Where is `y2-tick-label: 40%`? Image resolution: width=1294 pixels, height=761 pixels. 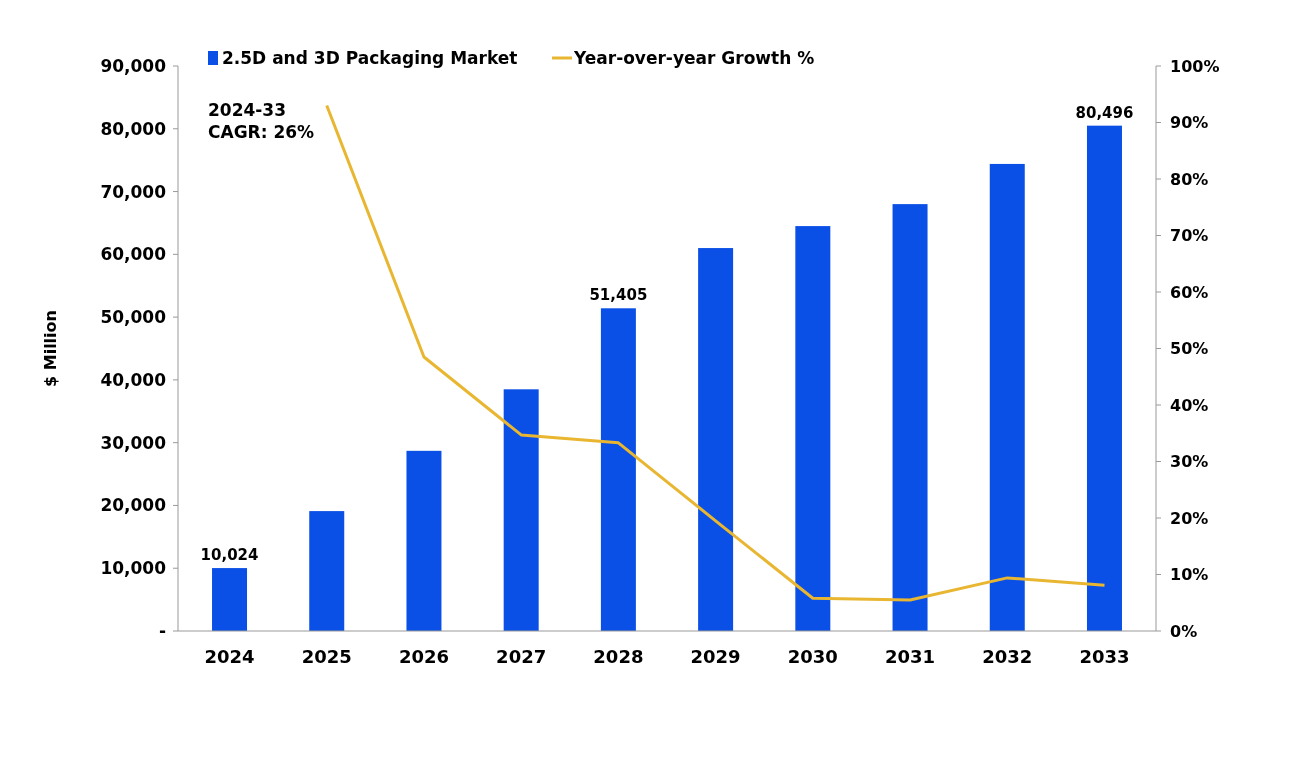
y2-tick-label: 40% is located at coordinates (1189, 405).